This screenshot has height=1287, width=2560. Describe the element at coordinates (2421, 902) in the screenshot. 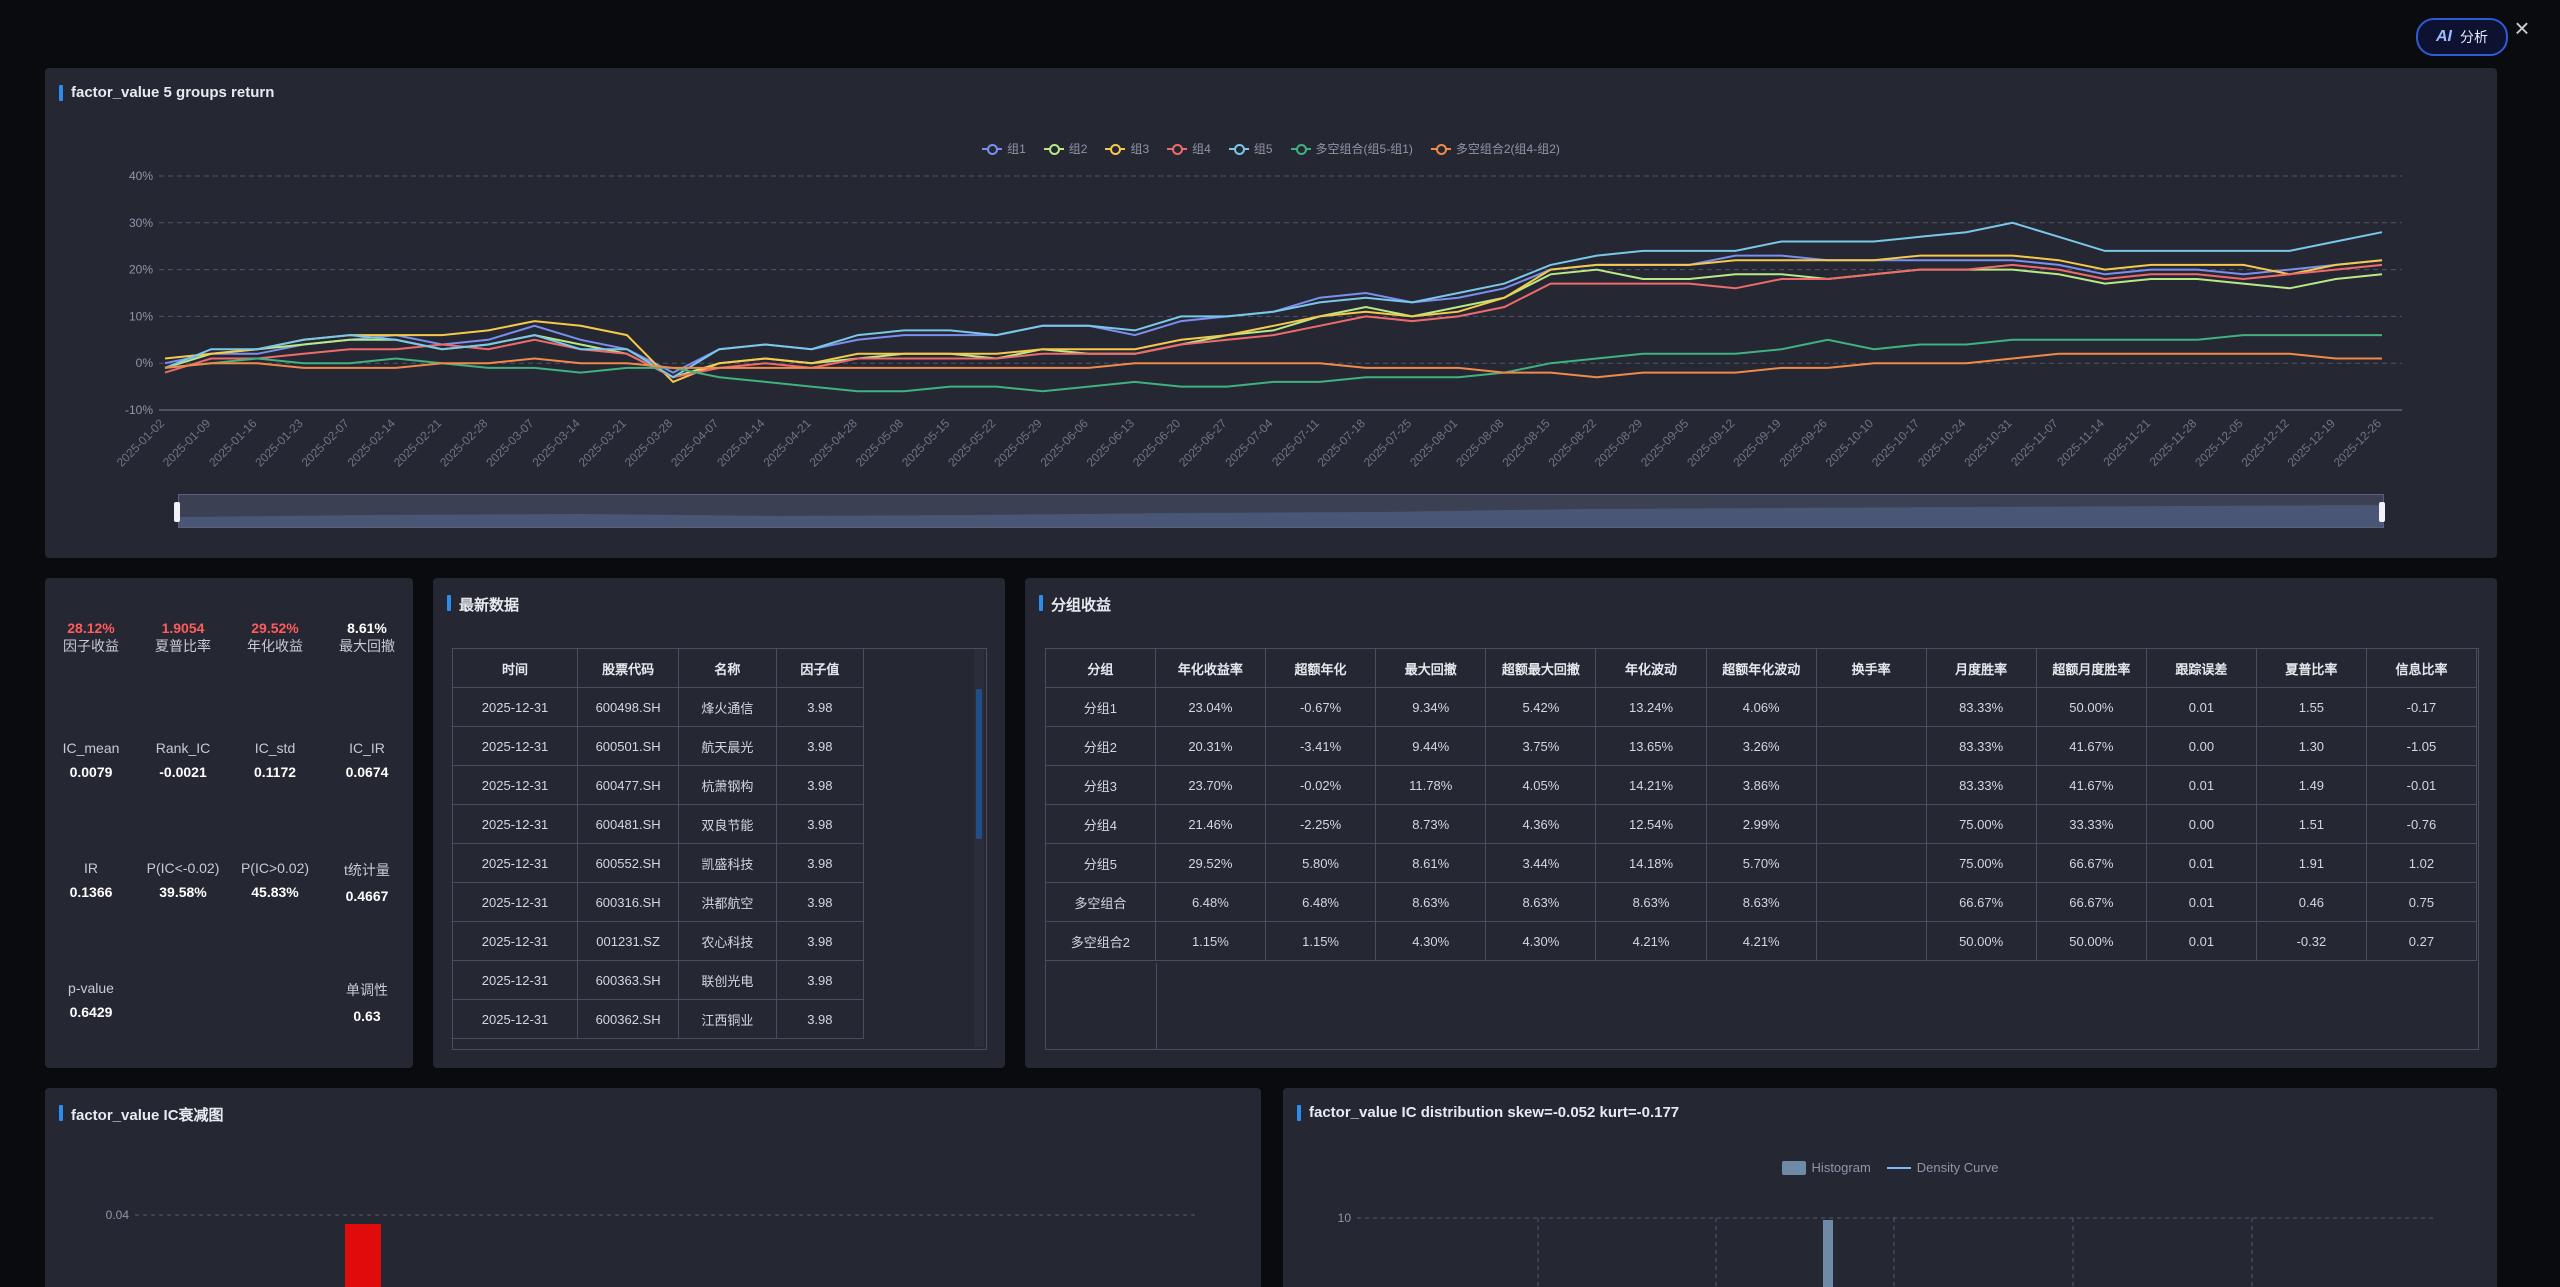

I see `table-cell: 0.75` at that location.